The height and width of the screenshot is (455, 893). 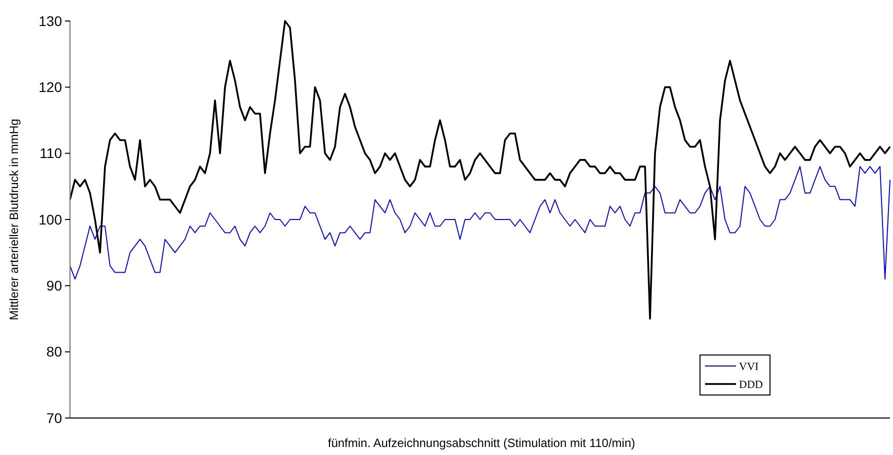 What do you see at coordinates (54, 286) in the screenshot?
I see `y-tick-label: 90` at bounding box center [54, 286].